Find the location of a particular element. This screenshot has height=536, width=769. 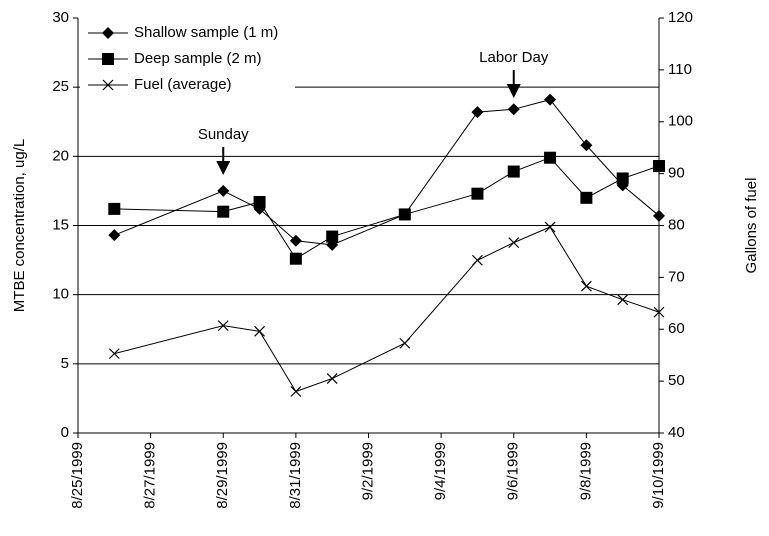

y2-tick-label: 70 is located at coordinates (676, 276).